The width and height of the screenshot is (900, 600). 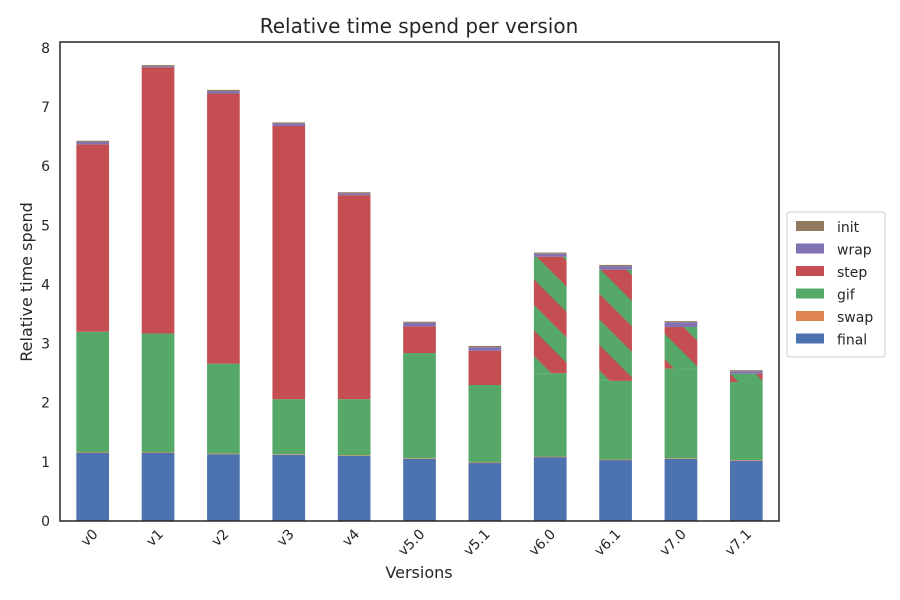 I want to click on x-tick-label: v2, so click(x=220, y=538).